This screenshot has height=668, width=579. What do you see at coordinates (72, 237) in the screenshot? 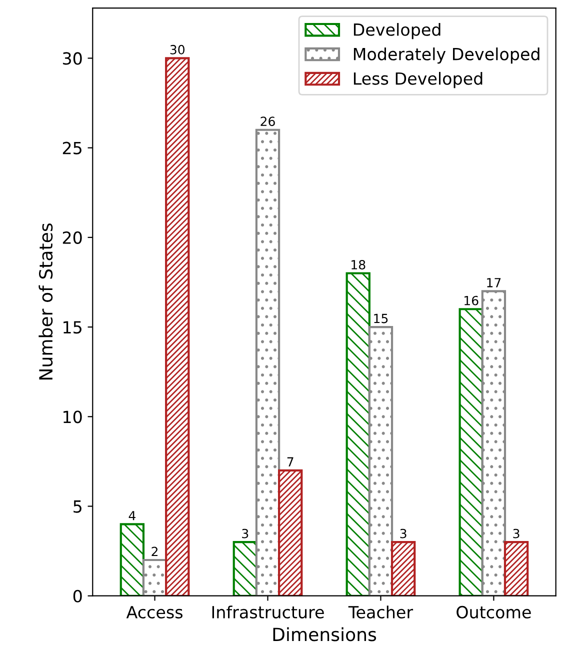
I see `y-tick-label: 20` at bounding box center [72, 237].